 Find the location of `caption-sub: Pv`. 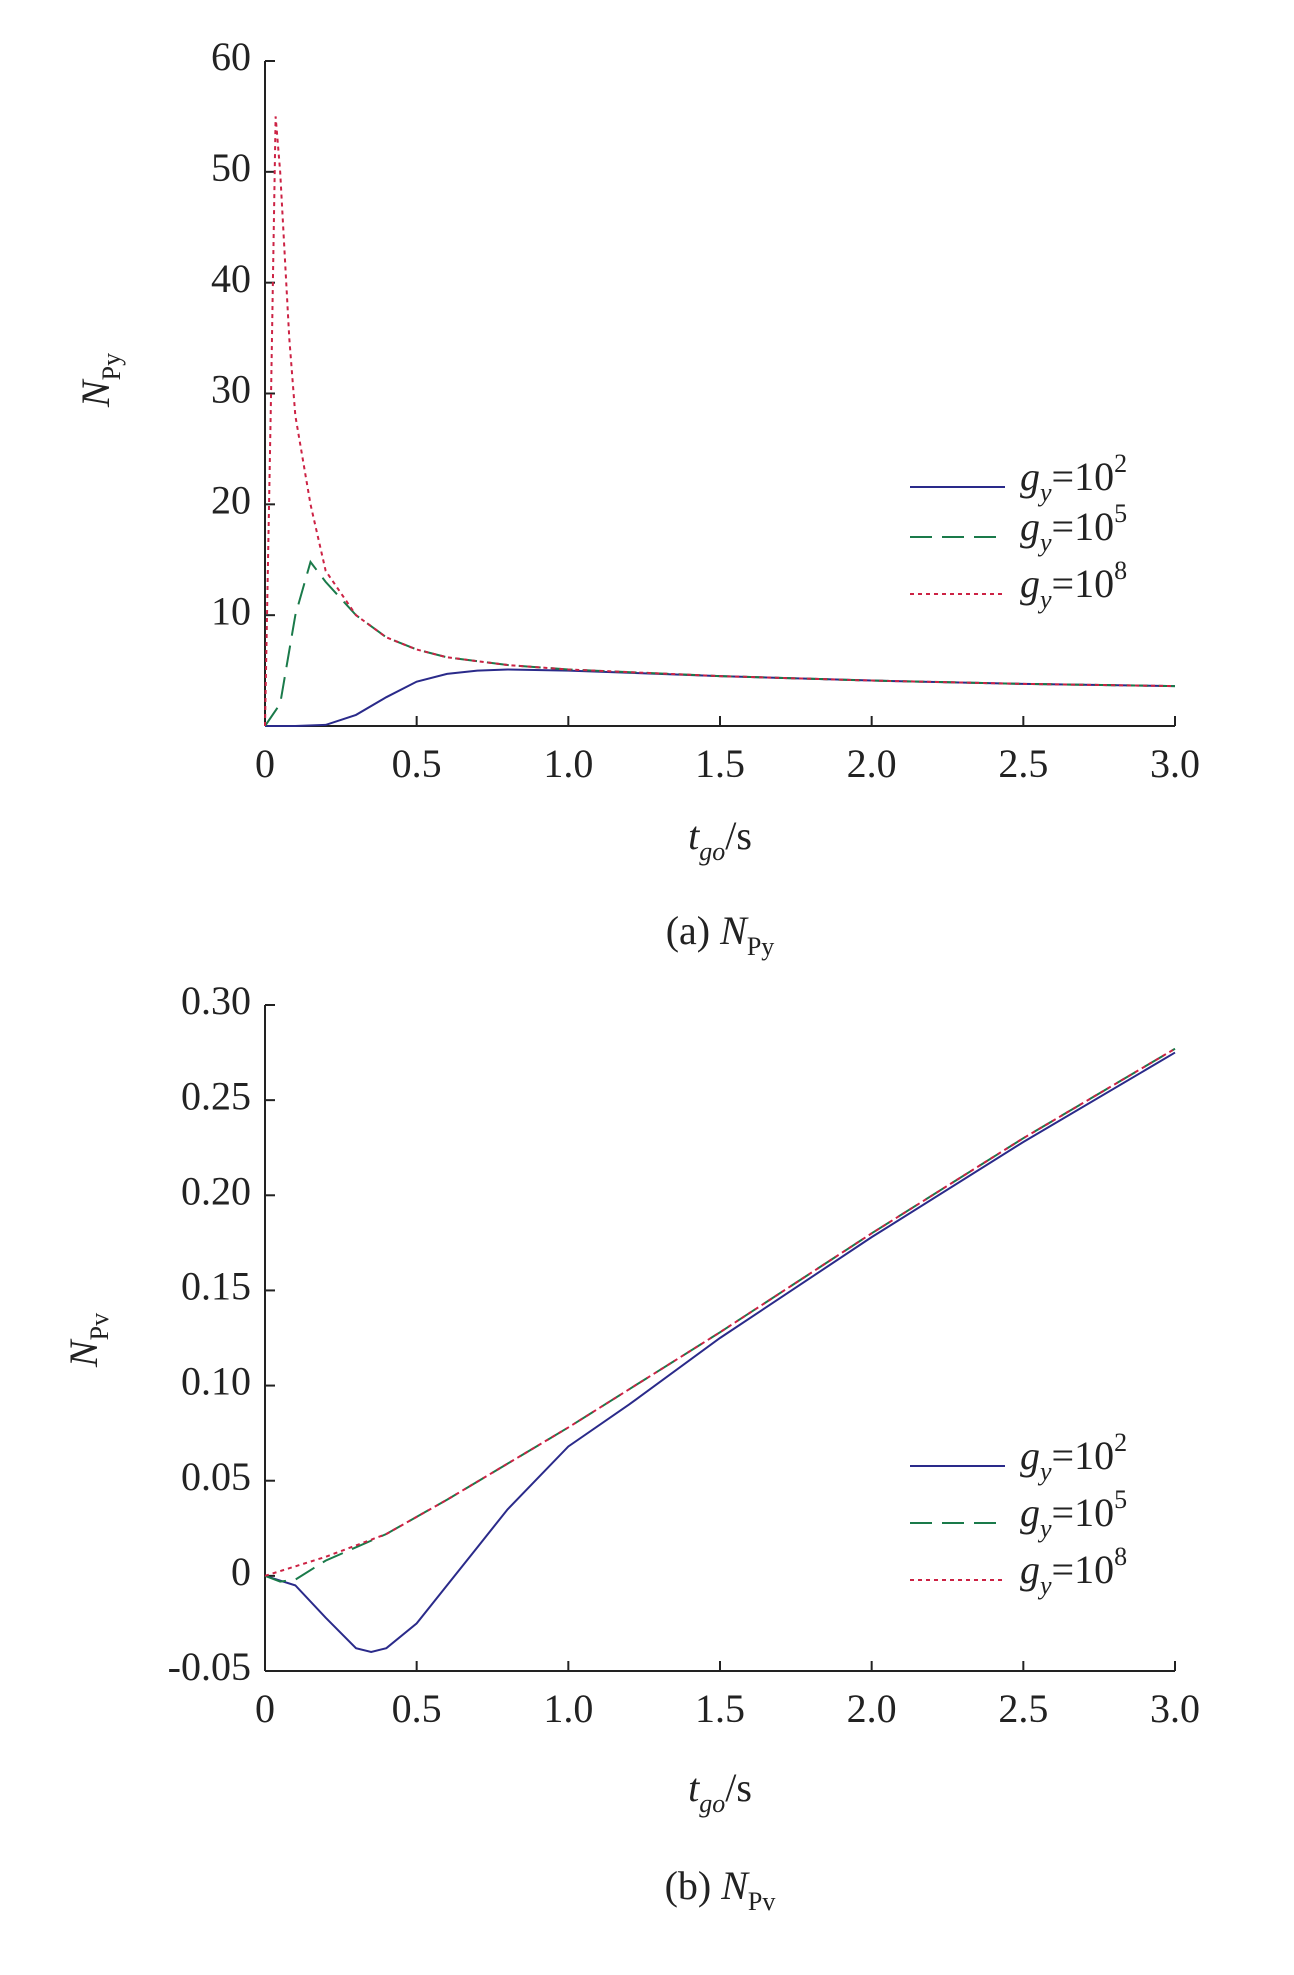

caption-sub: Pv is located at coordinates (761, 1901).